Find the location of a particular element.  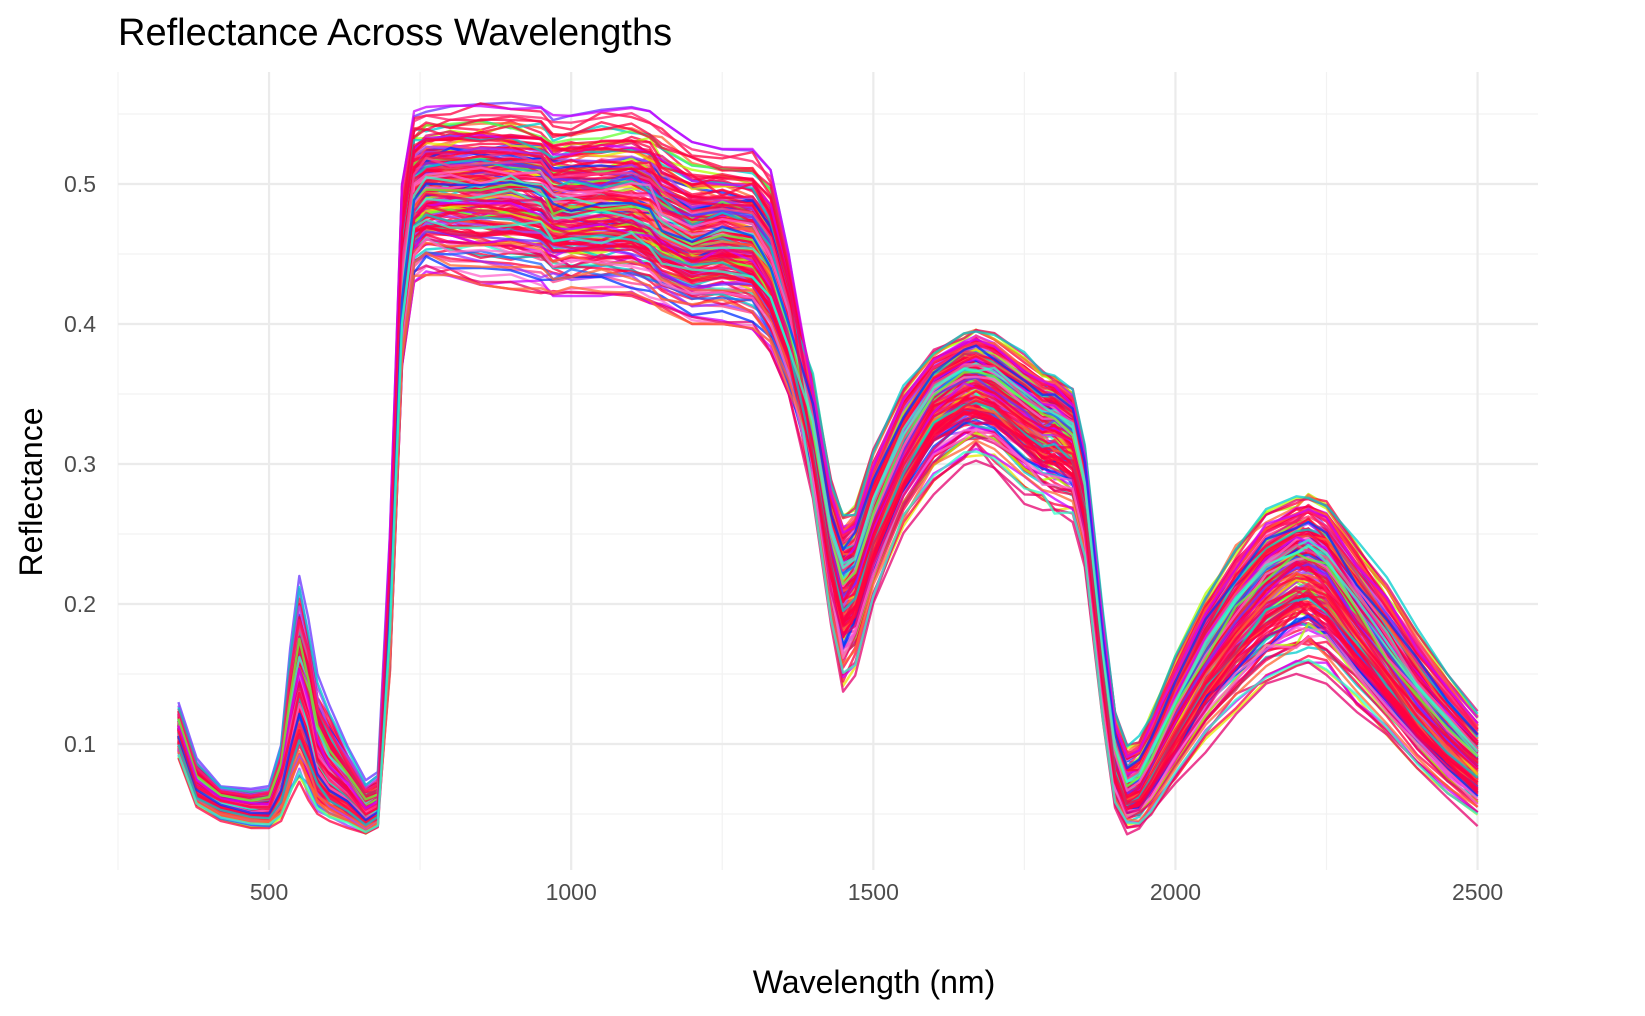

x-tick-label: 2500 is located at coordinates (1477, 892).